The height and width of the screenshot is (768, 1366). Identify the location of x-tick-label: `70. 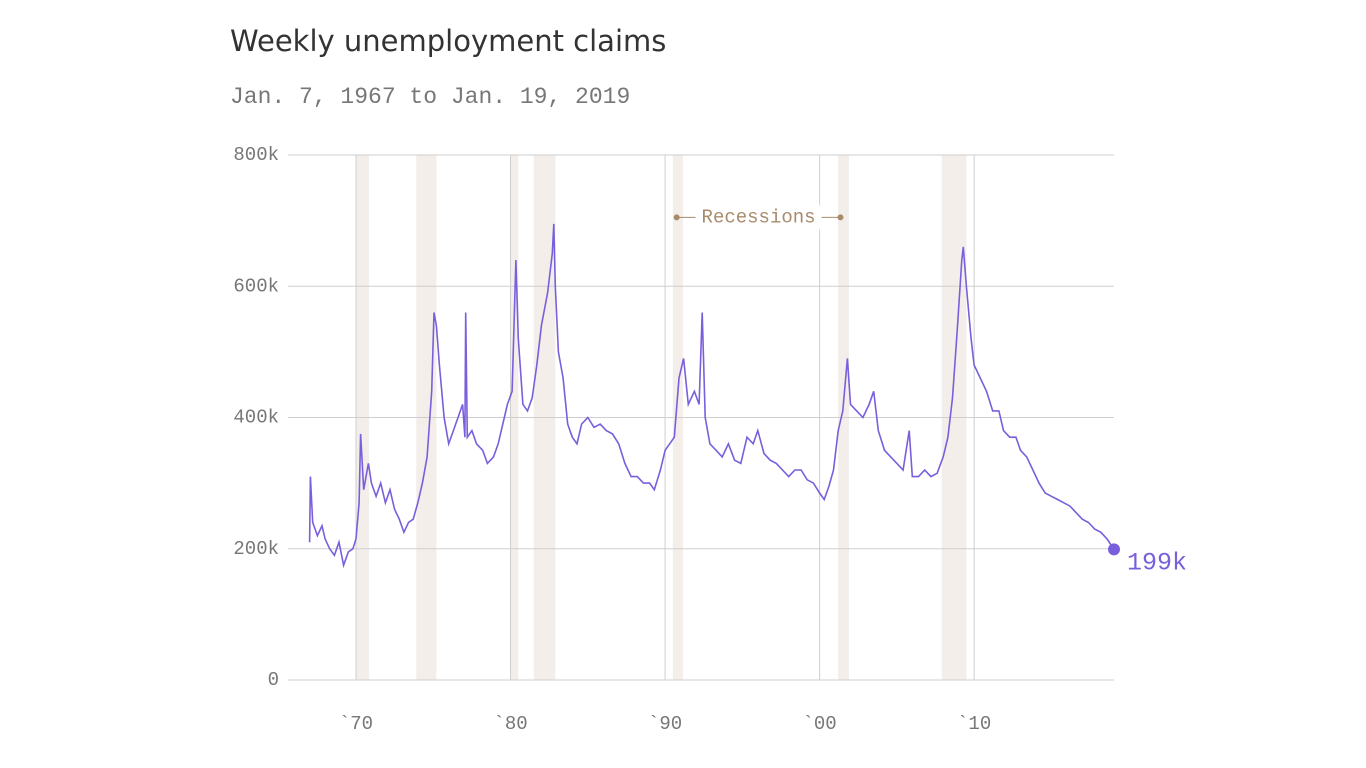
(356, 724).